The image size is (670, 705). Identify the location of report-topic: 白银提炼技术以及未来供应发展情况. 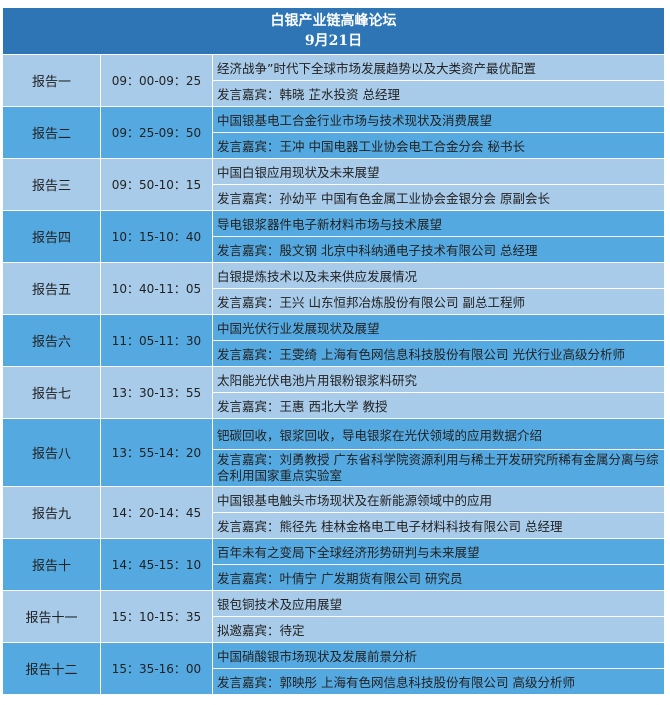
(438, 276).